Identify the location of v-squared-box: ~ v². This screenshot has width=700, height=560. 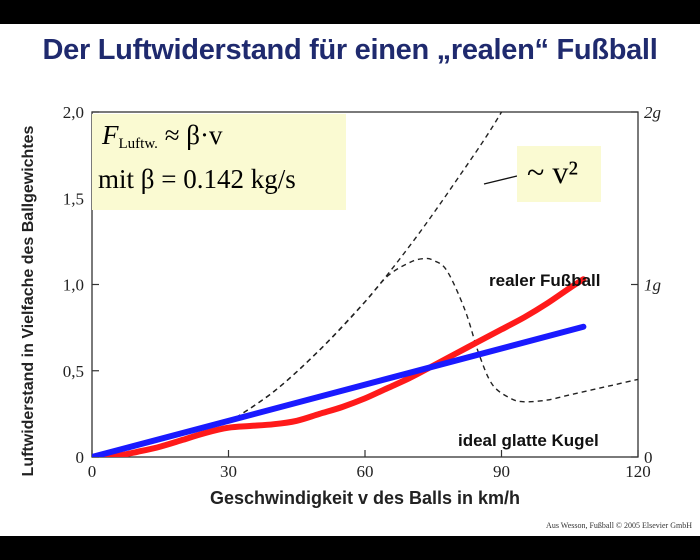
(559, 174).